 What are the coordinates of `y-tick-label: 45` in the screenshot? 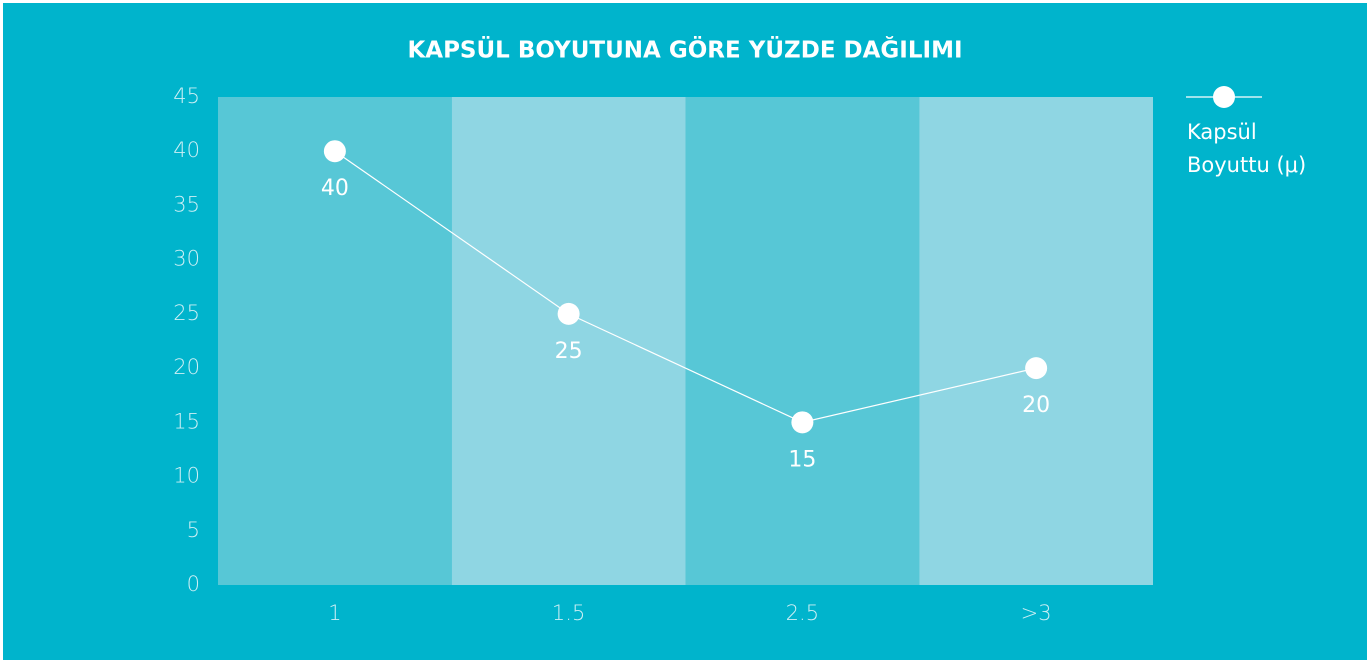 It's located at (186, 96).